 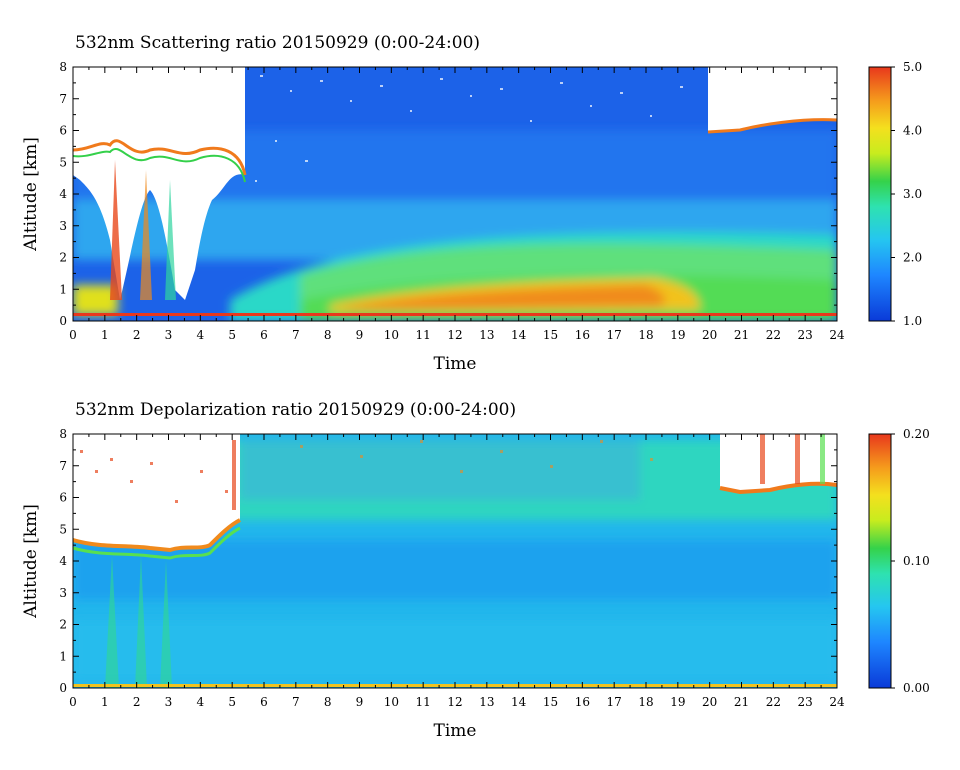 What do you see at coordinates (63, 593) in the screenshot?
I see `depolarization-y-tick-label: 3` at bounding box center [63, 593].